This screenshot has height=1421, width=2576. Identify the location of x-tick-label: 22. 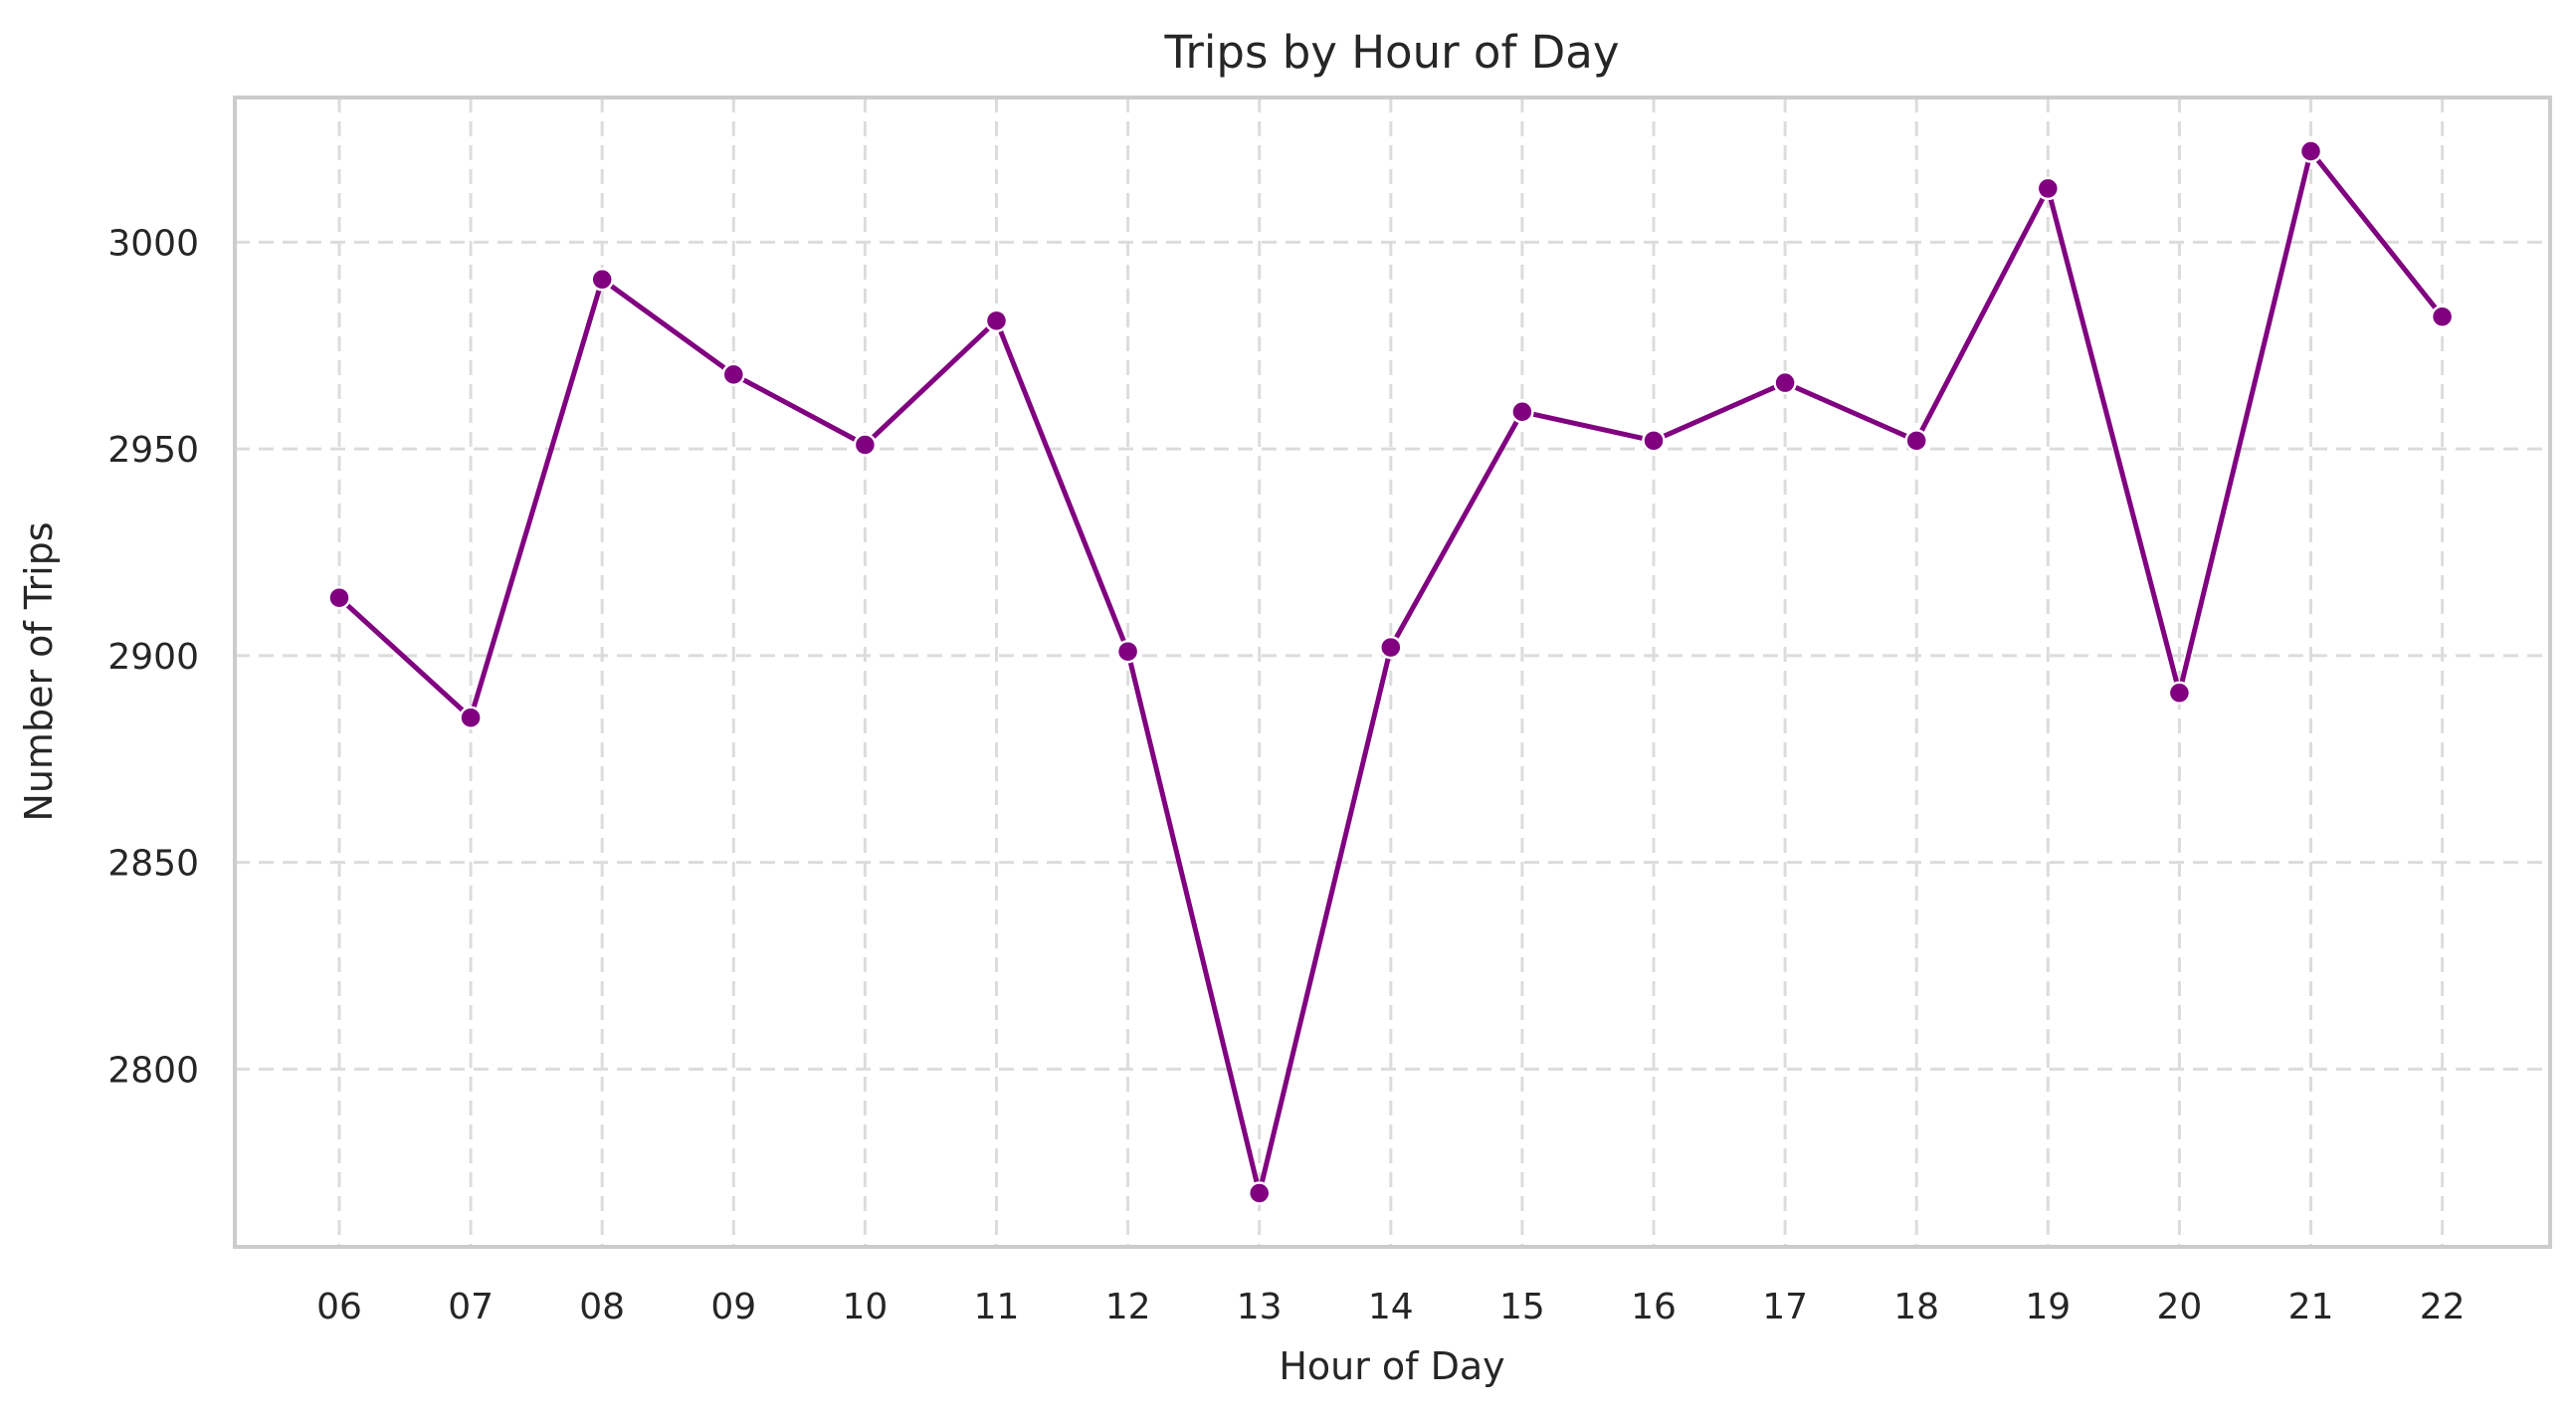
(2443, 1307).